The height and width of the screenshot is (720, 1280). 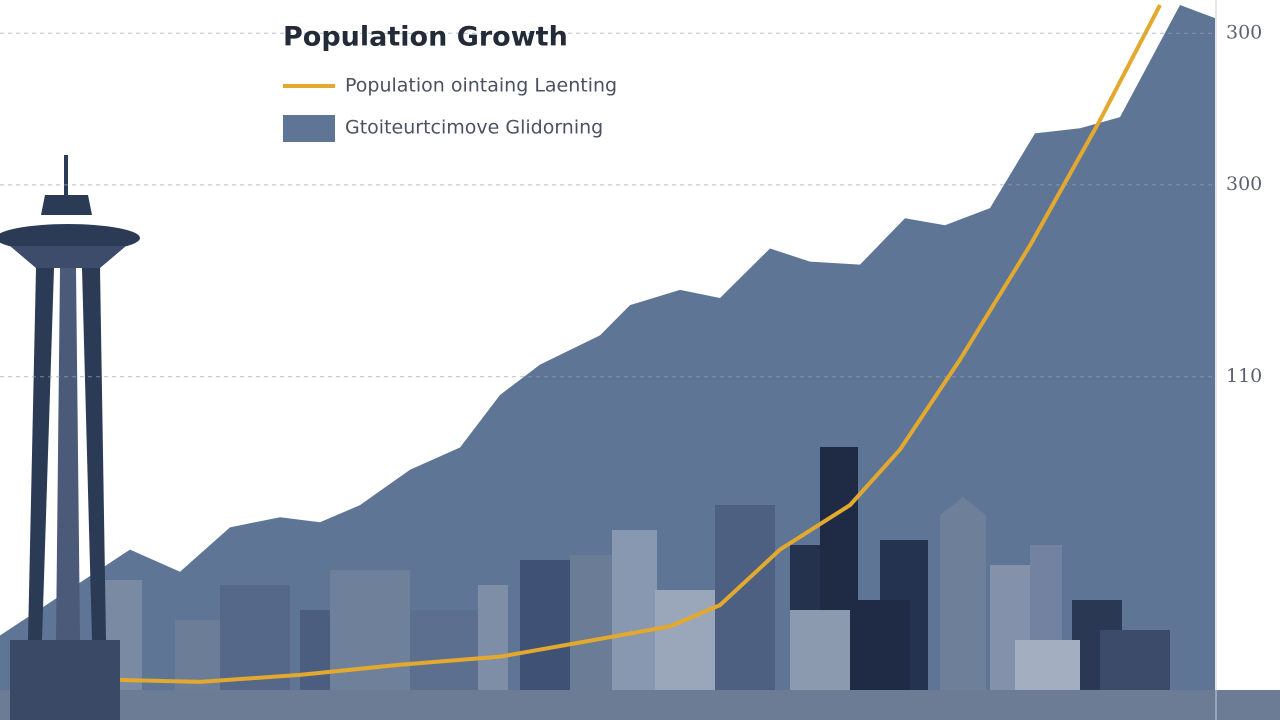 What do you see at coordinates (68, 257) in the screenshot?
I see `needle-deck` at bounding box center [68, 257].